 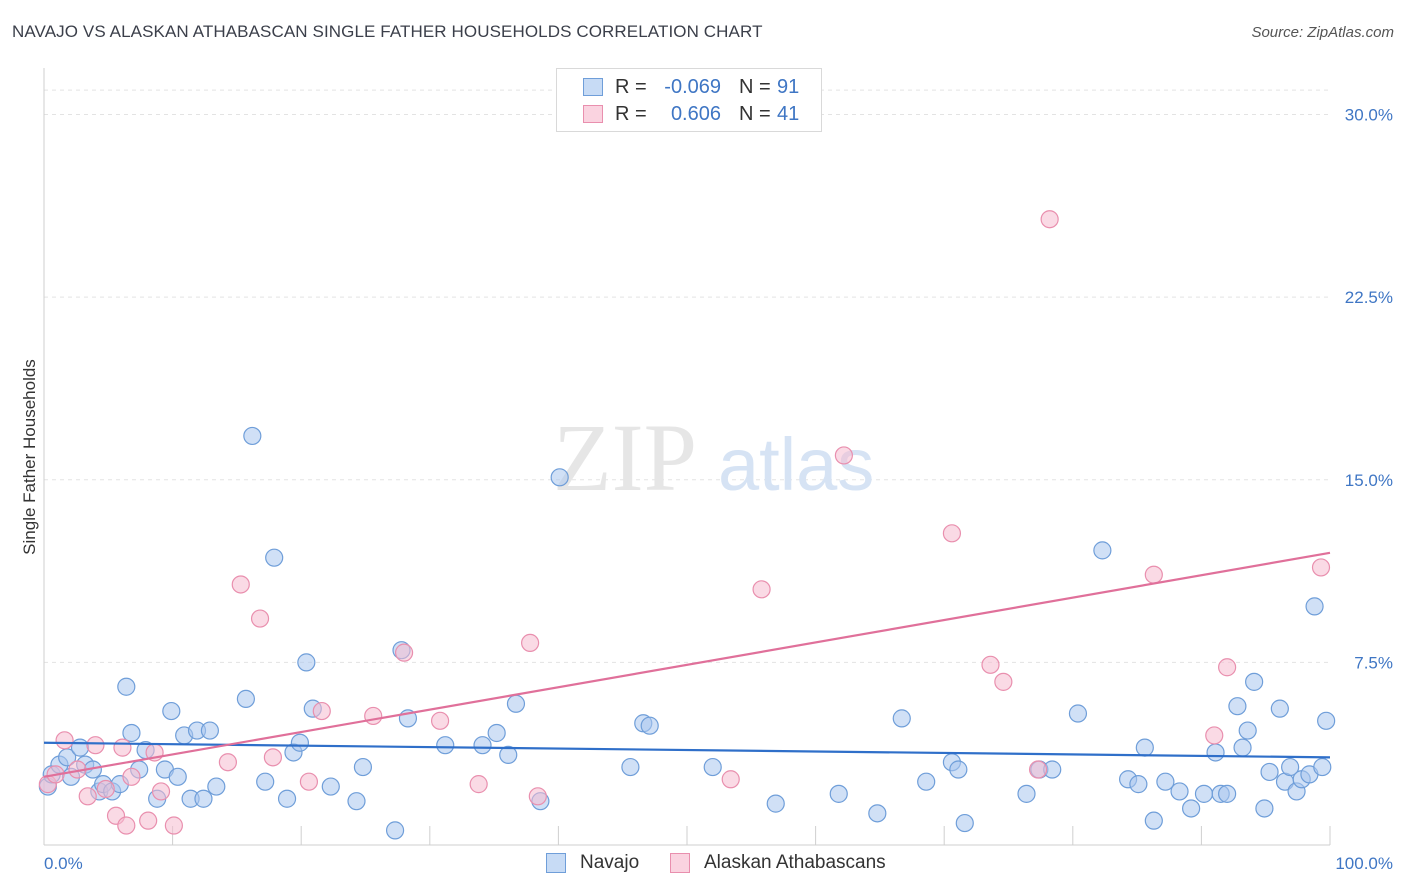 What do you see at coordinates (695, 87) in the screenshot?
I see `legend-row-navajo: R = -0.069 N = 91` at bounding box center [695, 87].